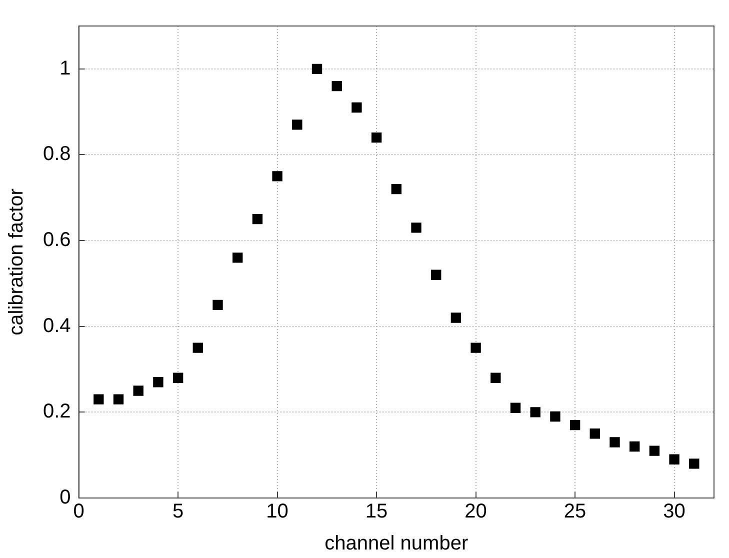  I want to click on y-tick-label: 0.6, so click(56, 240).